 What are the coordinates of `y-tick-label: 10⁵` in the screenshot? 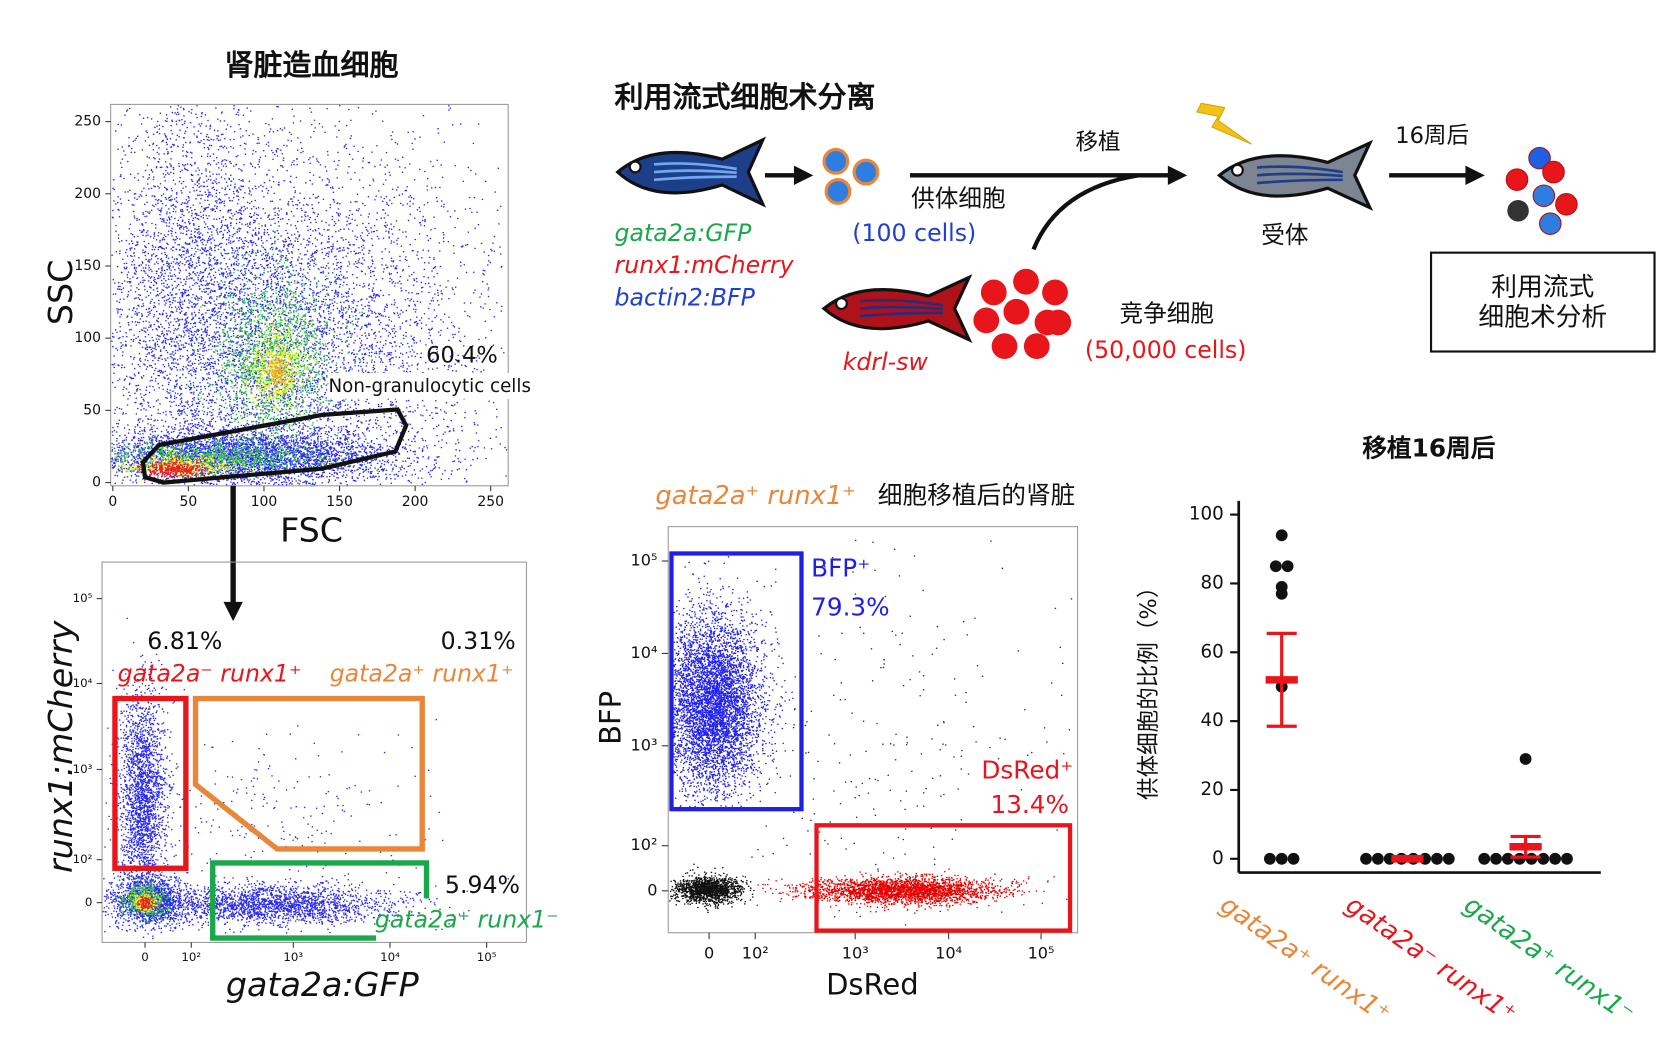 It's located at (83, 598).